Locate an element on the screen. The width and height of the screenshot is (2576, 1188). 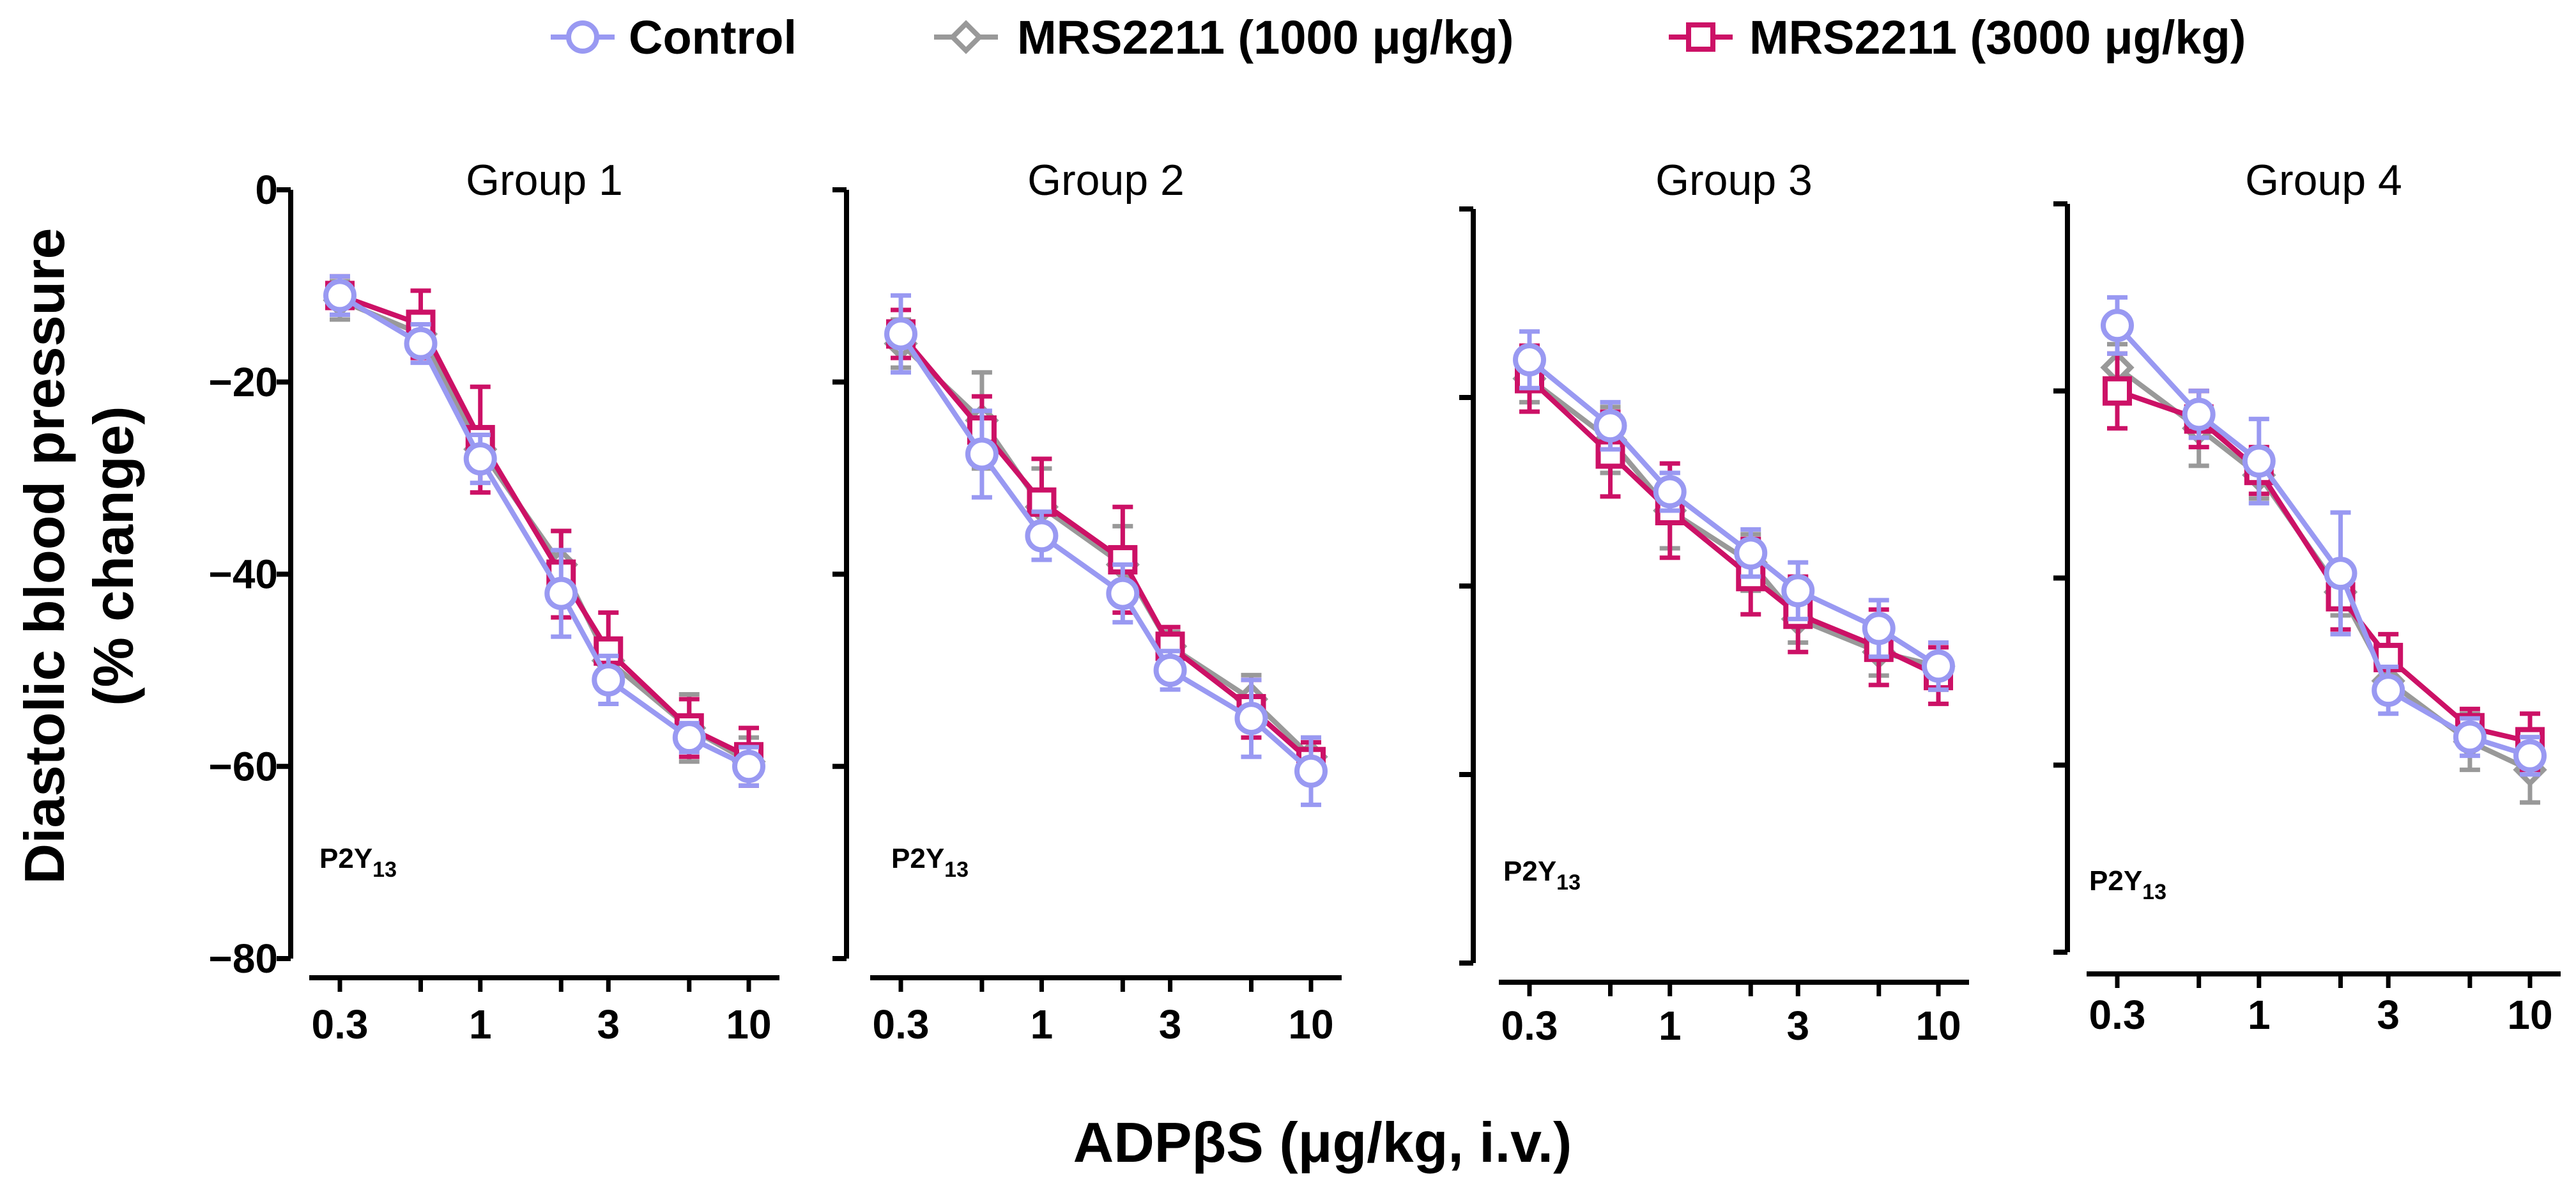
legend-label: MRS2211 (3000 μg/kg) is located at coordinates (1997, 38).